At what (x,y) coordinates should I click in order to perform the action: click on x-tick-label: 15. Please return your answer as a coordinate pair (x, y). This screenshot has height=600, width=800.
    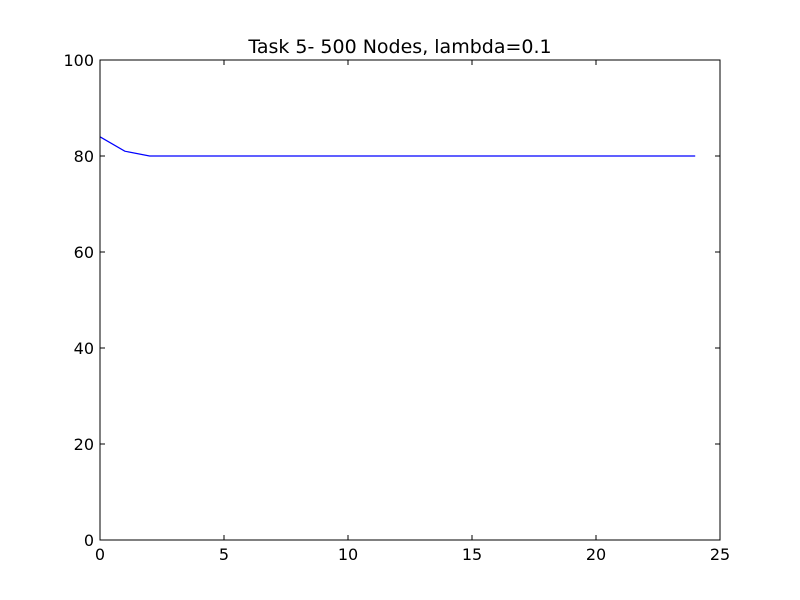
    Looking at the image, I should click on (472, 554).